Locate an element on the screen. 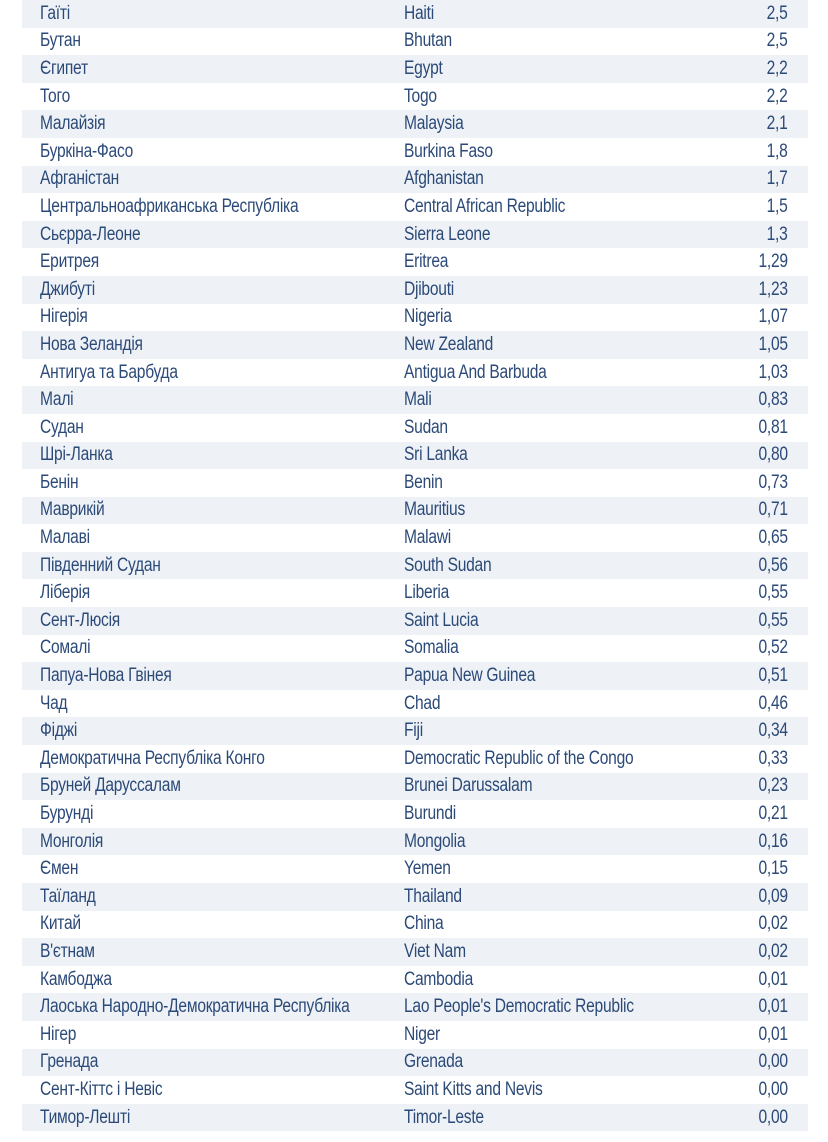  country-name-en-text: Djibouti is located at coordinates (429, 289).